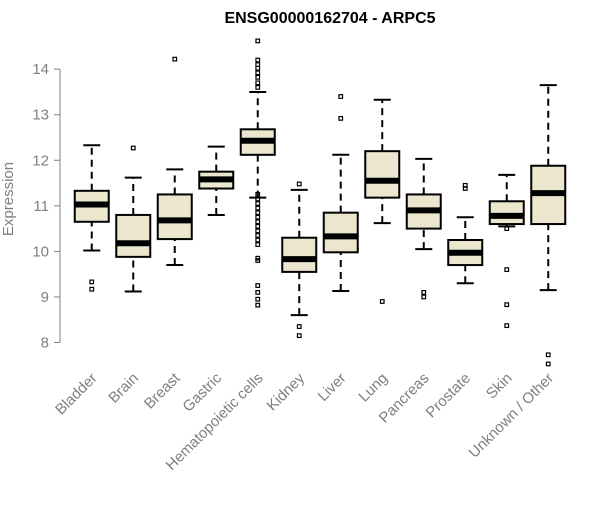  What do you see at coordinates (76, 394) in the screenshot?
I see `category-label: Bladder` at bounding box center [76, 394].